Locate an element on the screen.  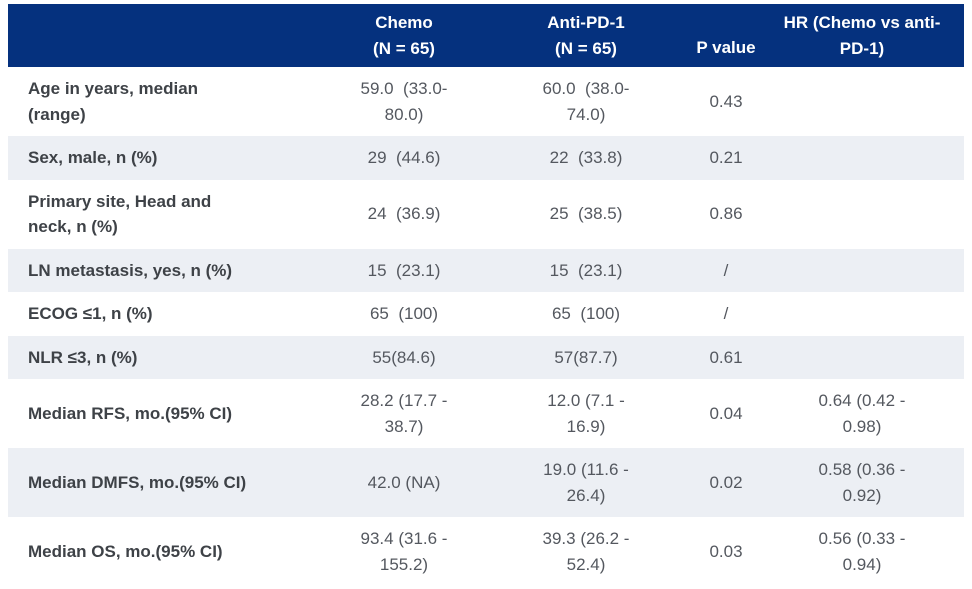
column-header-p-value: P value is located at coordinates (726, 35).